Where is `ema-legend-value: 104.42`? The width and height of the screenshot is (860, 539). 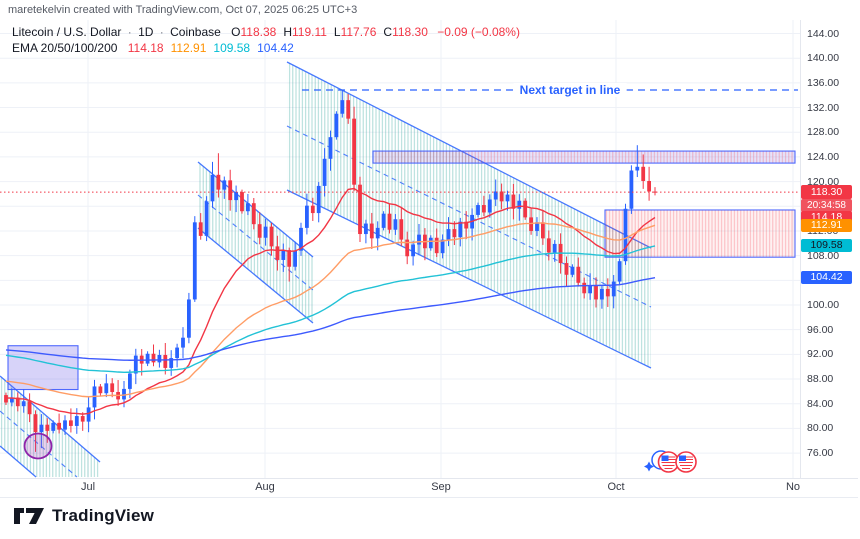 ema-legend-value: 104.42 is located at coordinates (275, 48).